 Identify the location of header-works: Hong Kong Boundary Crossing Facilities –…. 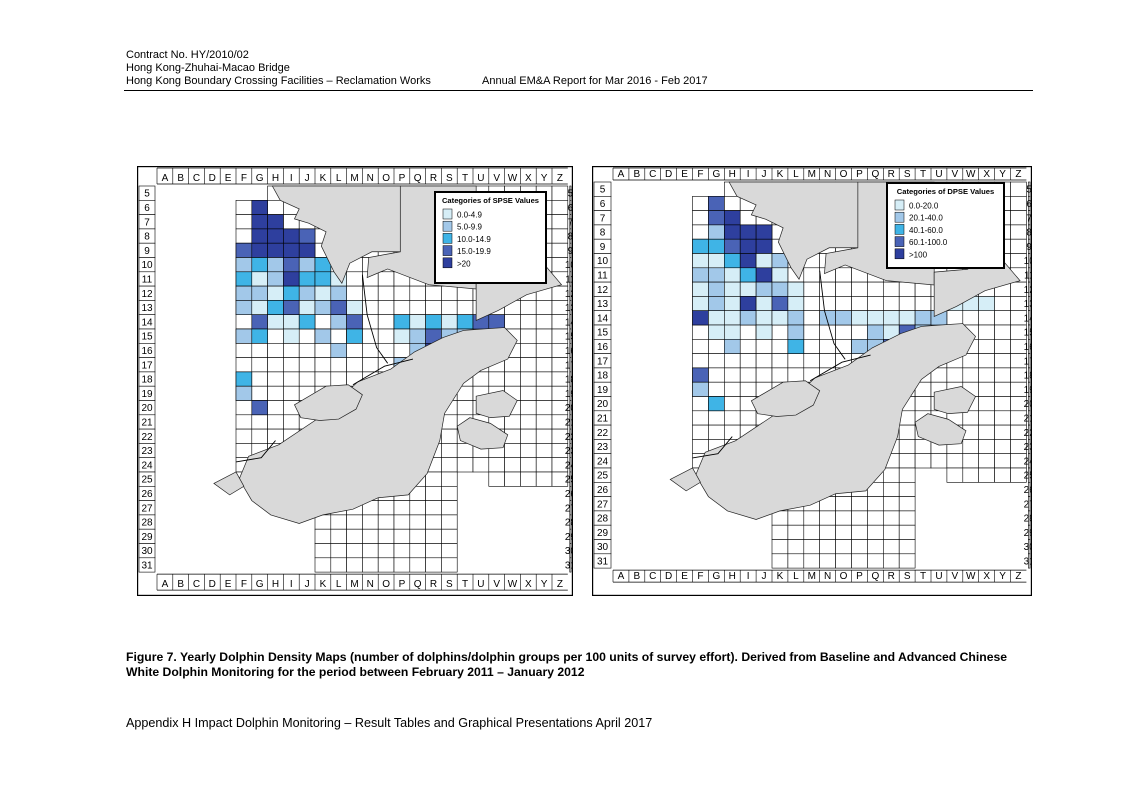
(278, 81).